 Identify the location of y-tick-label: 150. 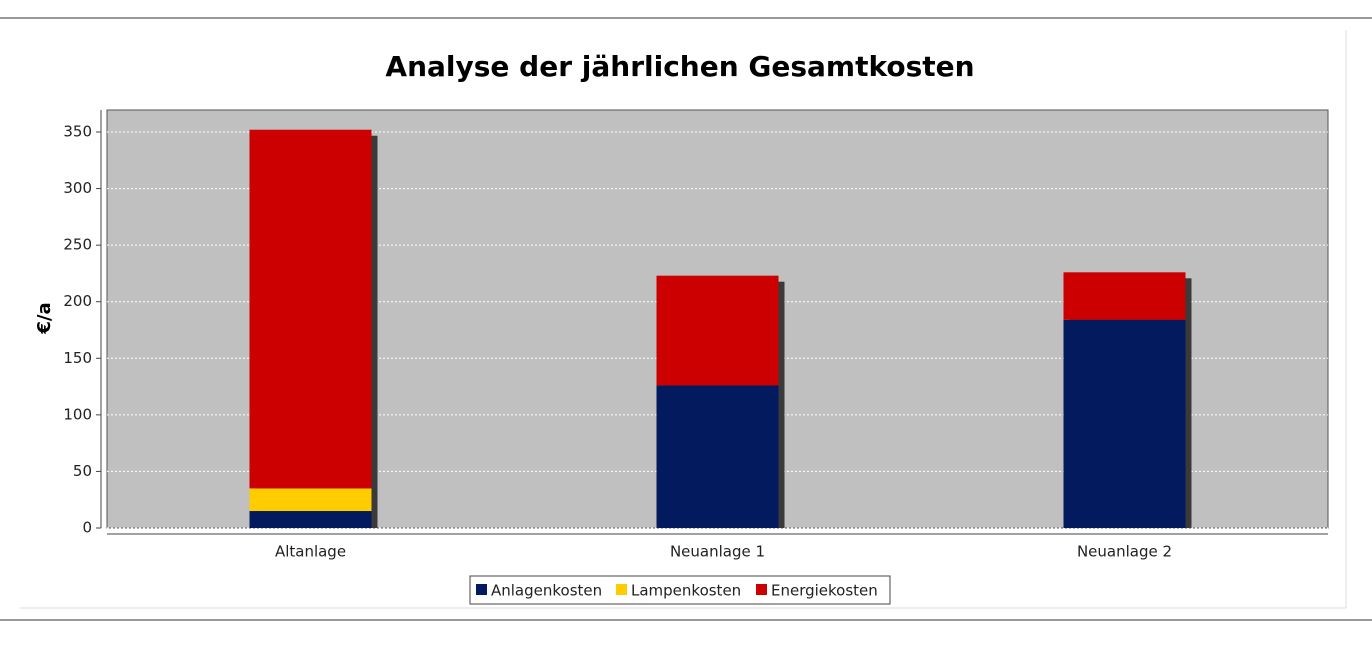
(77, 358).